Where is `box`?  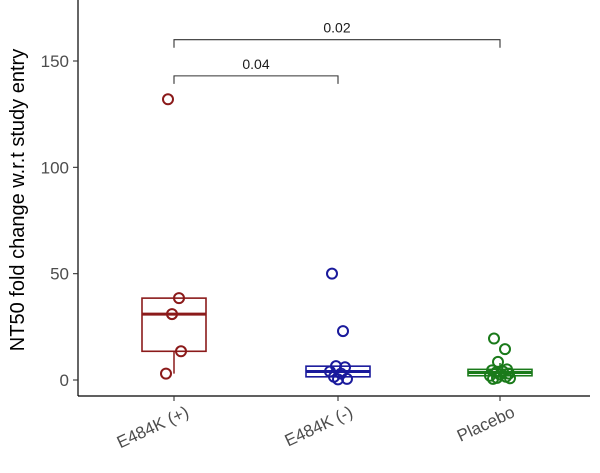
box is located at coordinates (174, 325).